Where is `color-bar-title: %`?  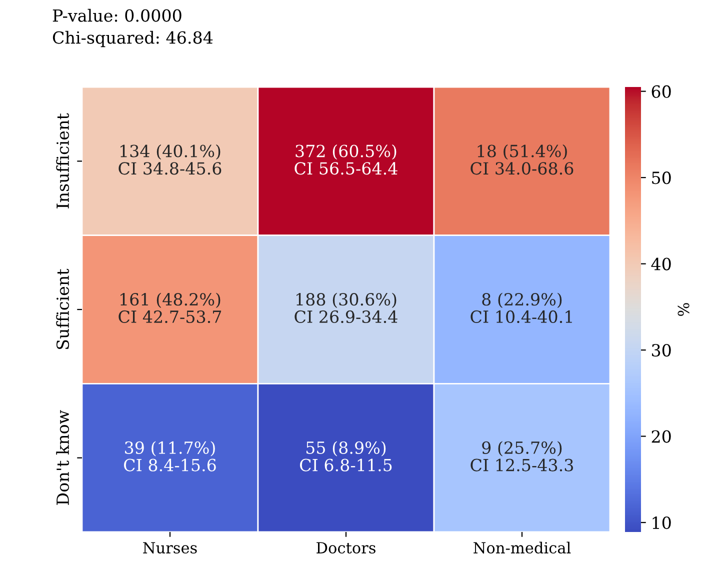 color-bar-title: % is located at coordinates (684, 309).